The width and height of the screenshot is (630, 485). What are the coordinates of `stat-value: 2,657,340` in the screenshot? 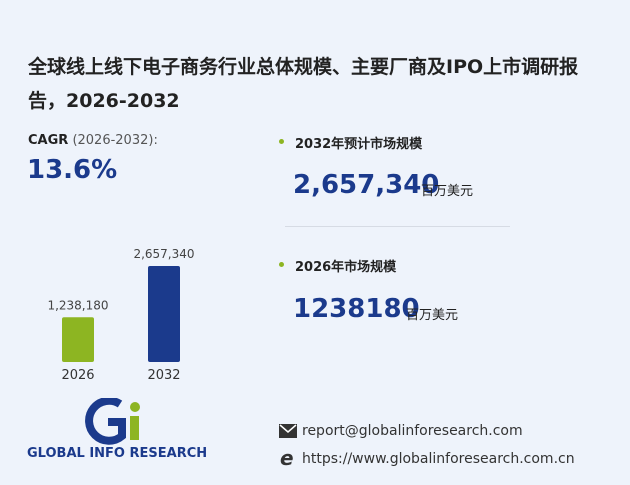 It's located at (366, 185).